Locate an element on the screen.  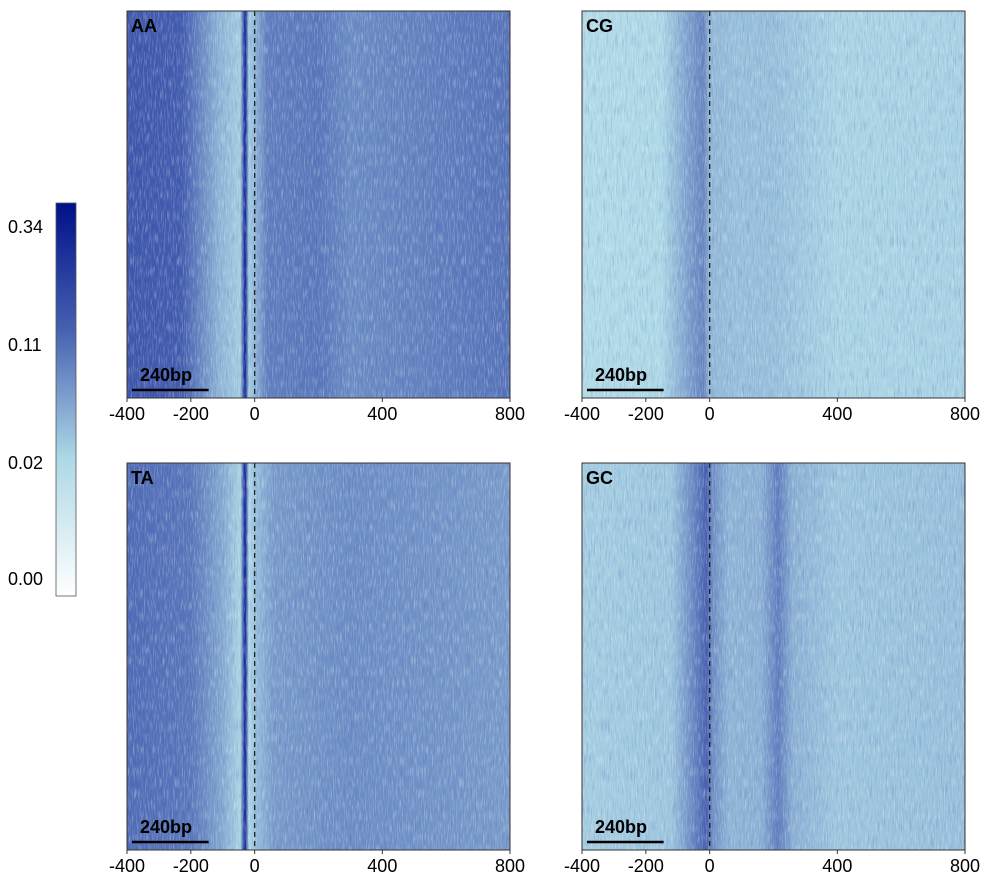
panel-label: TA is located at coordinates (142, 478).